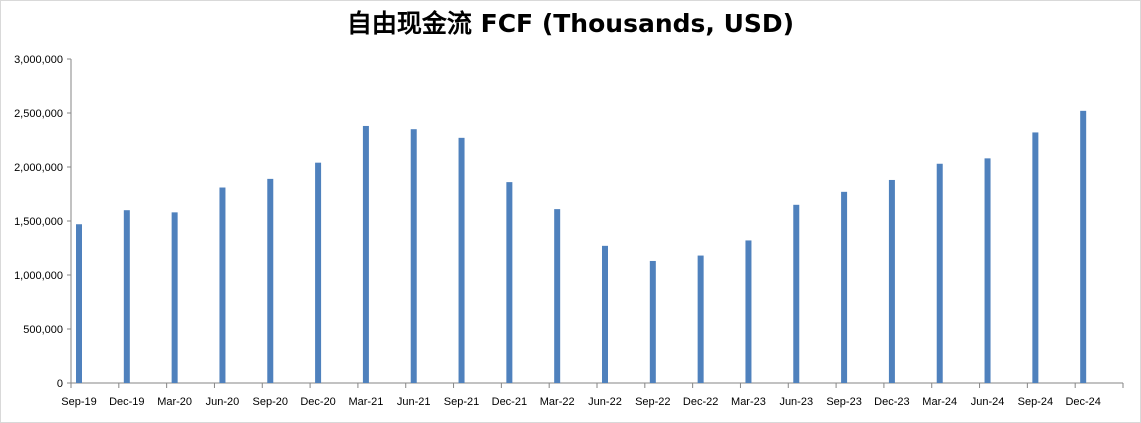  Describe the element at coordinates (414, 402) in the screenshot. I see `x-tick-label: Jun-21` at that location.